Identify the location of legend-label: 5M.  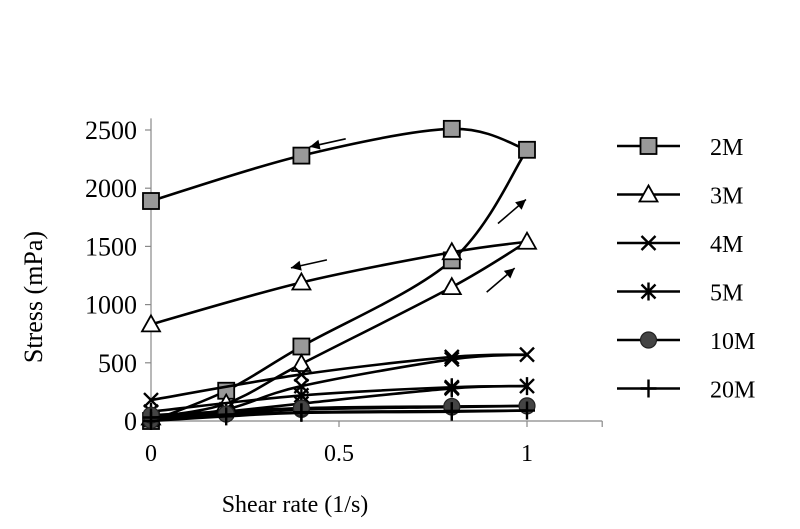
(726, 294).